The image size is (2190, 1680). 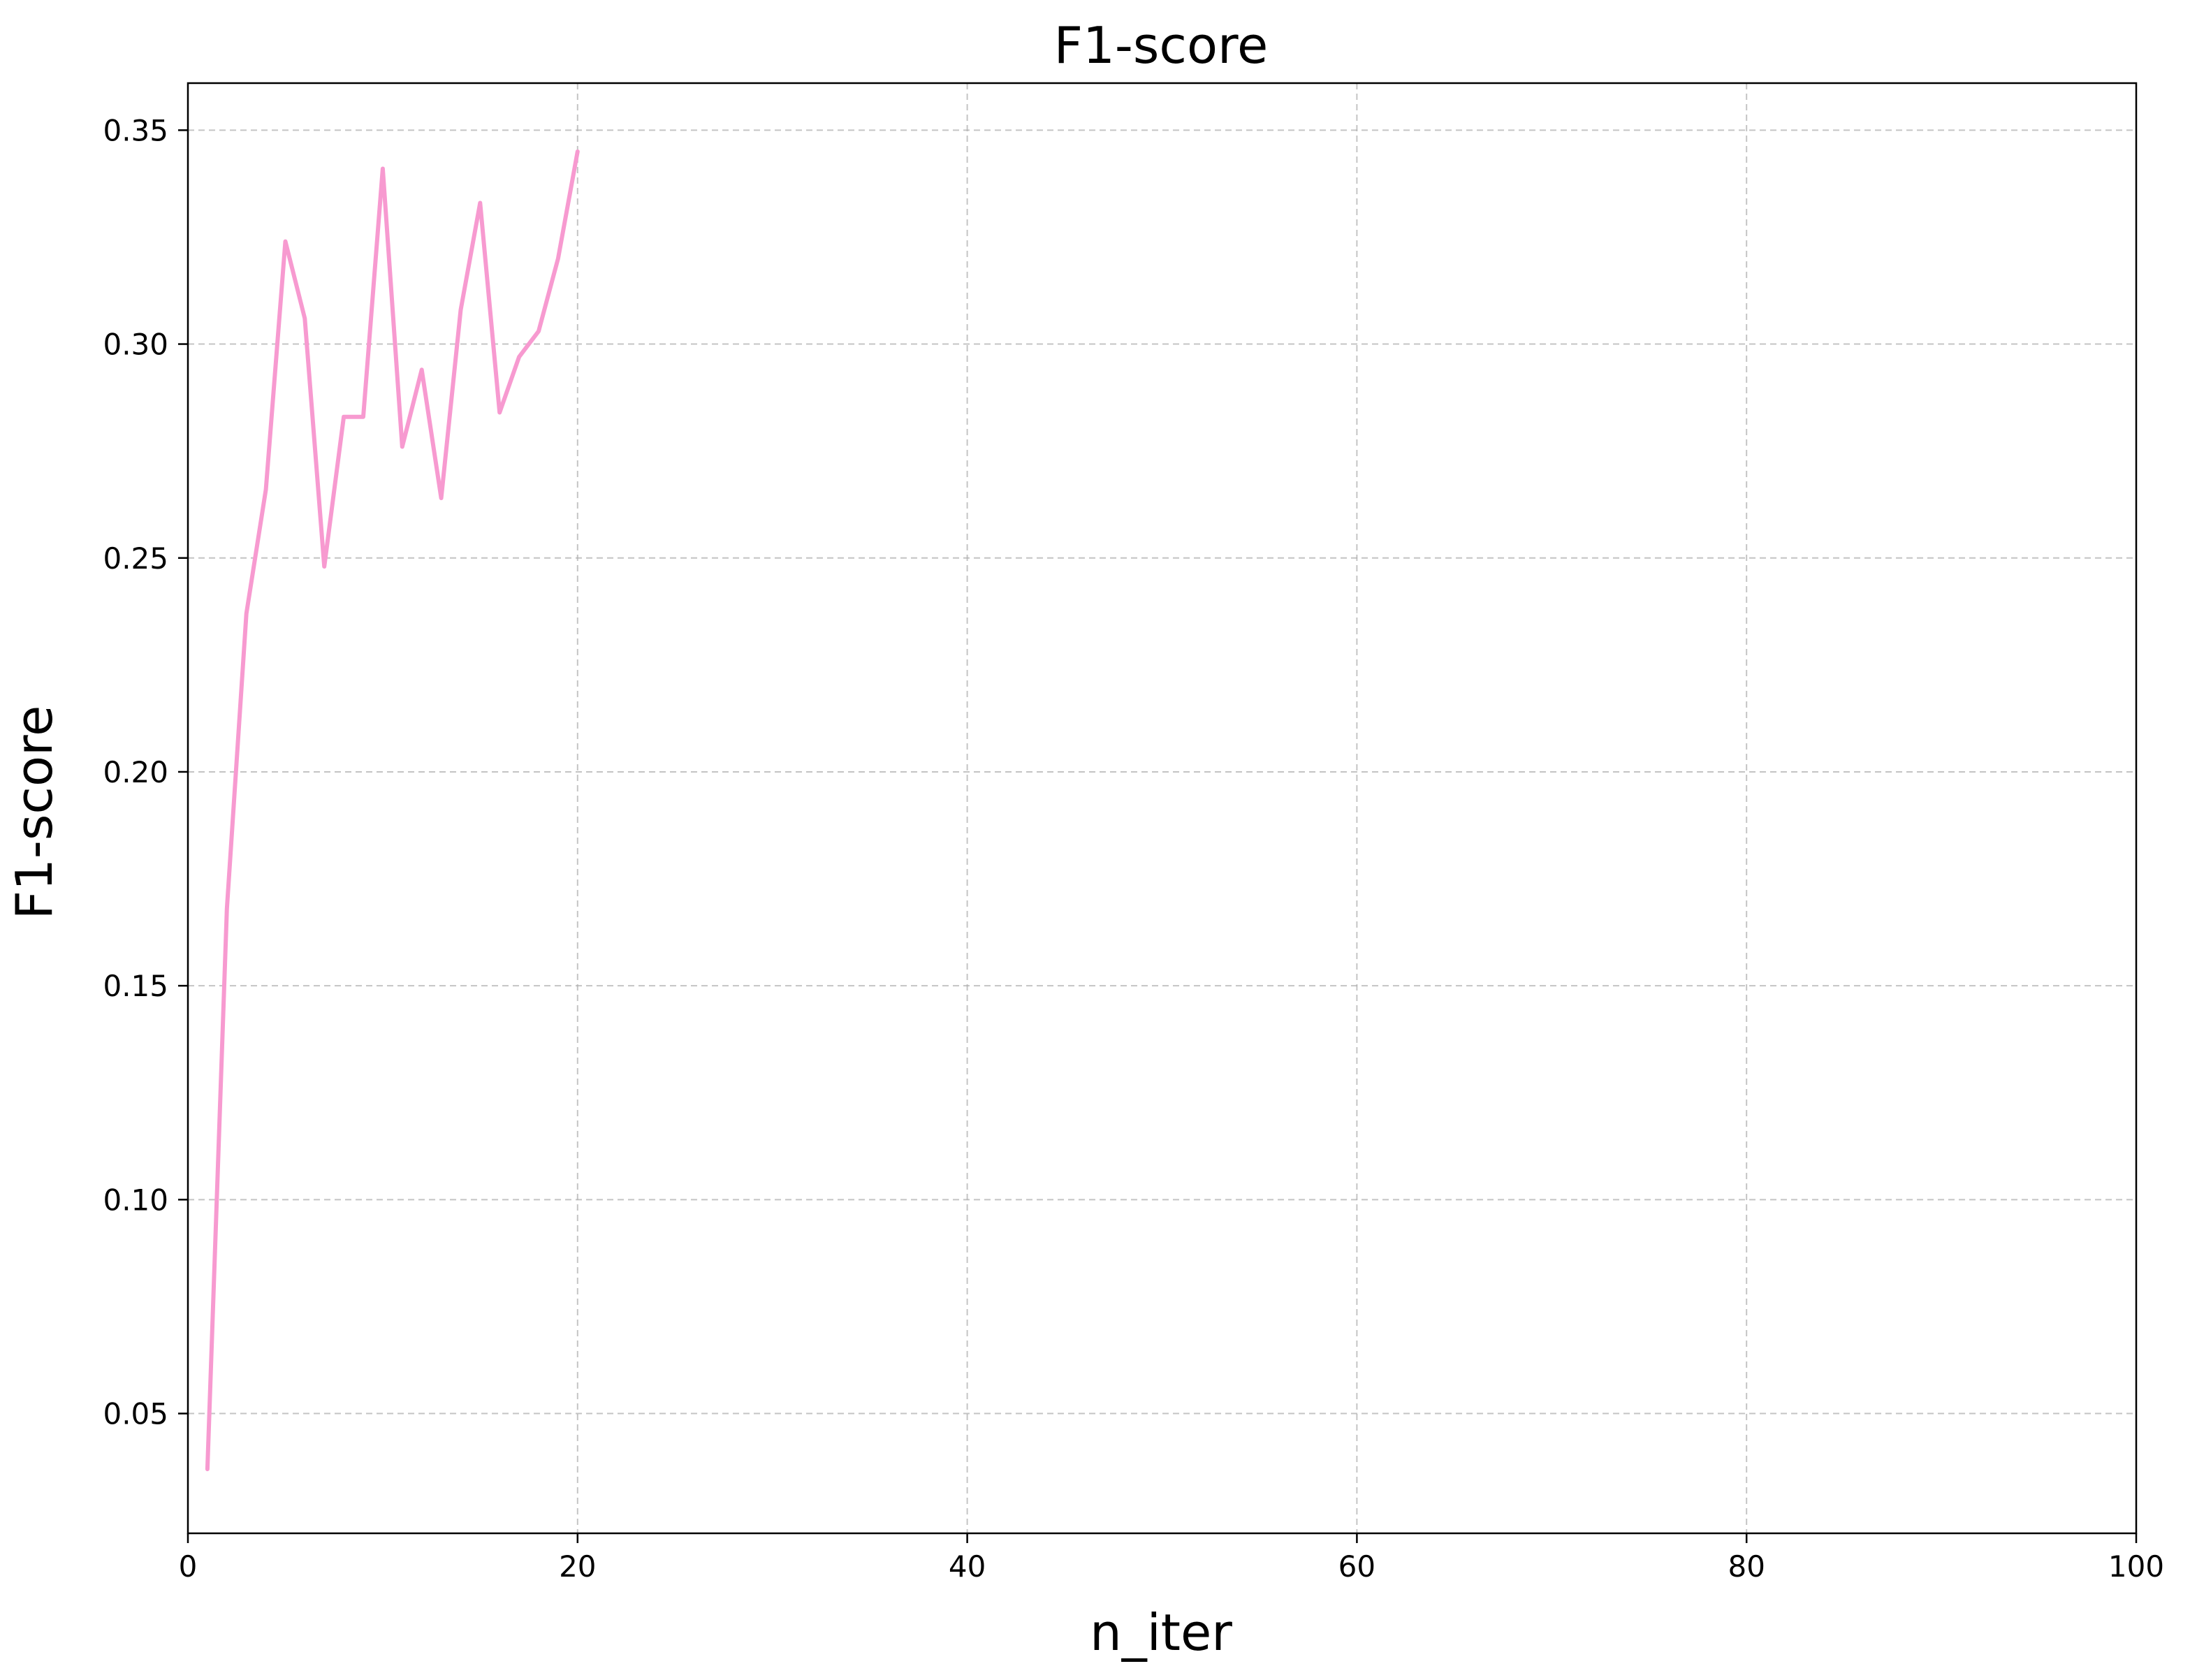 What do you see at coordinates (1171, 1558) in the screenshot?
I see `x-axis-ticks: 0 20 40 60 80 100` at bounding box center [1171, 1558].